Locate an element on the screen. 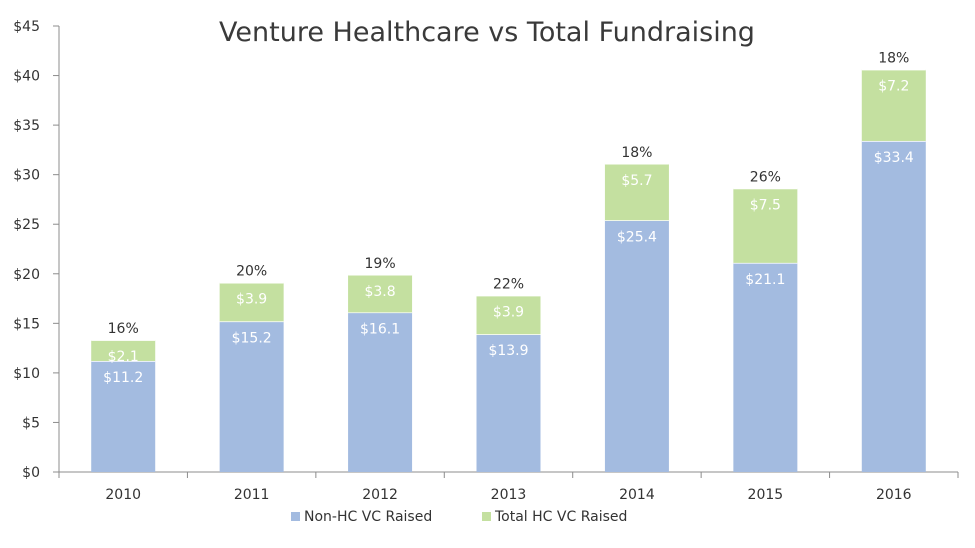 The height and width of the screenshot is (548, 975). y-tick-label: $15 is located at coordinates (26, 324).